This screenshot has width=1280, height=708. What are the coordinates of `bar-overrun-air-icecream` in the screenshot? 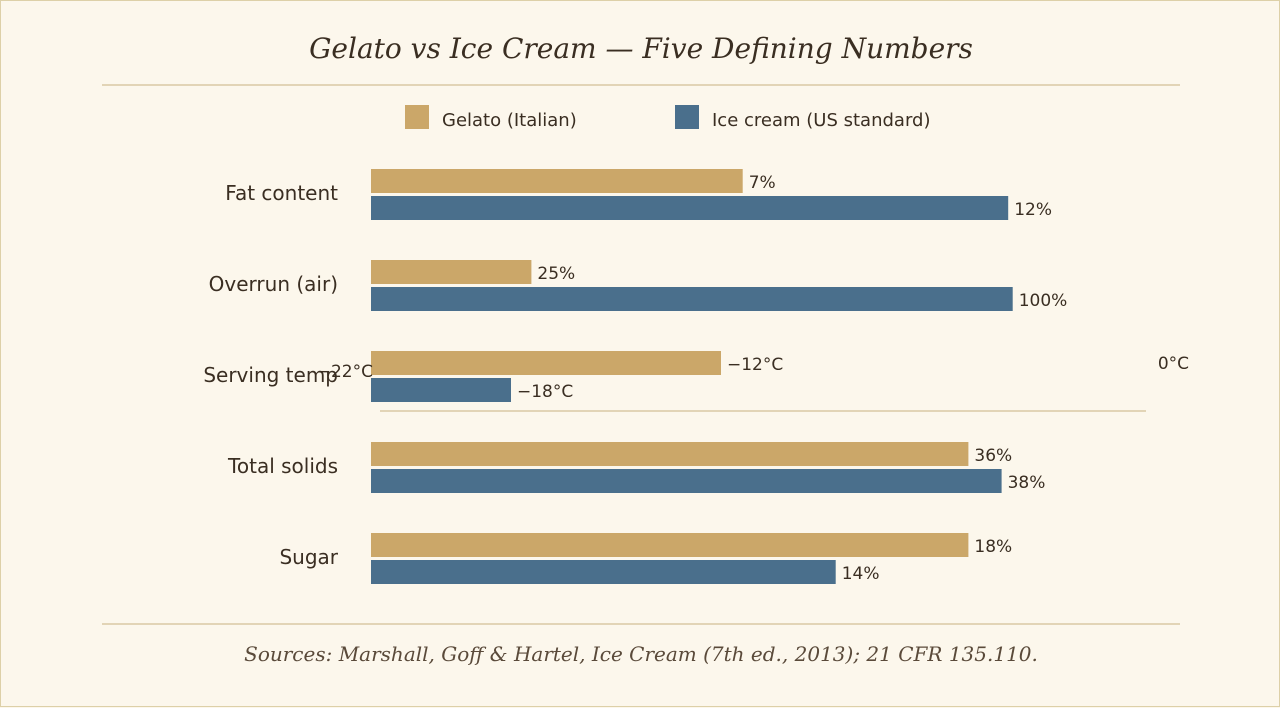 It's located at (692, 299).